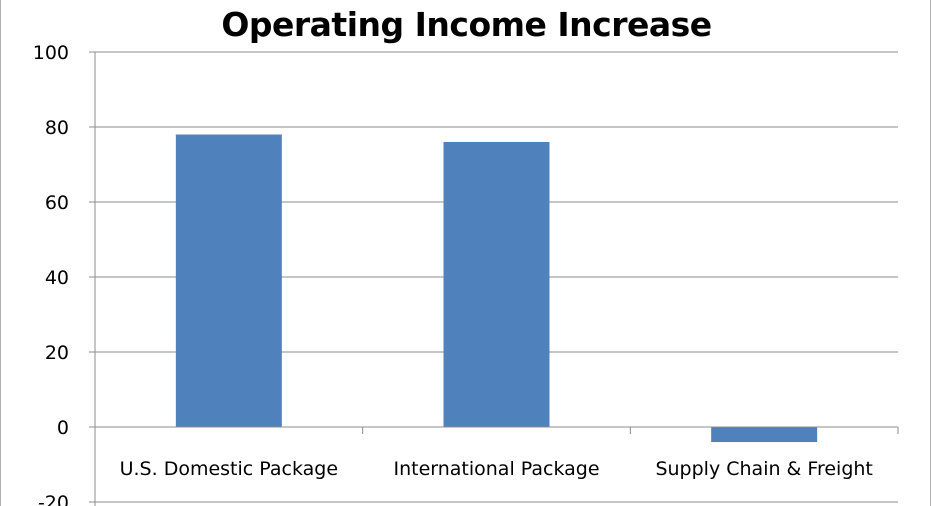  What do you see at coordinates (63, 428) in the screenshot?
I see `y-tick-label-5: 0` at bounding box center [63, 428].